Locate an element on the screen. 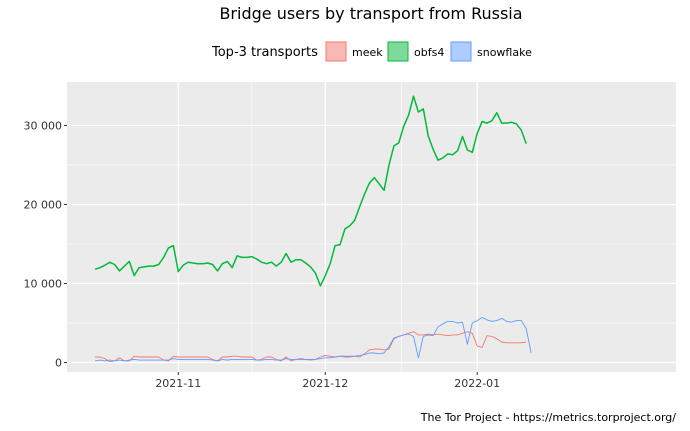 The width and height of the screenshot is (690, 431). y-tick-label: 30 000 is located at coordinates (43, 125).